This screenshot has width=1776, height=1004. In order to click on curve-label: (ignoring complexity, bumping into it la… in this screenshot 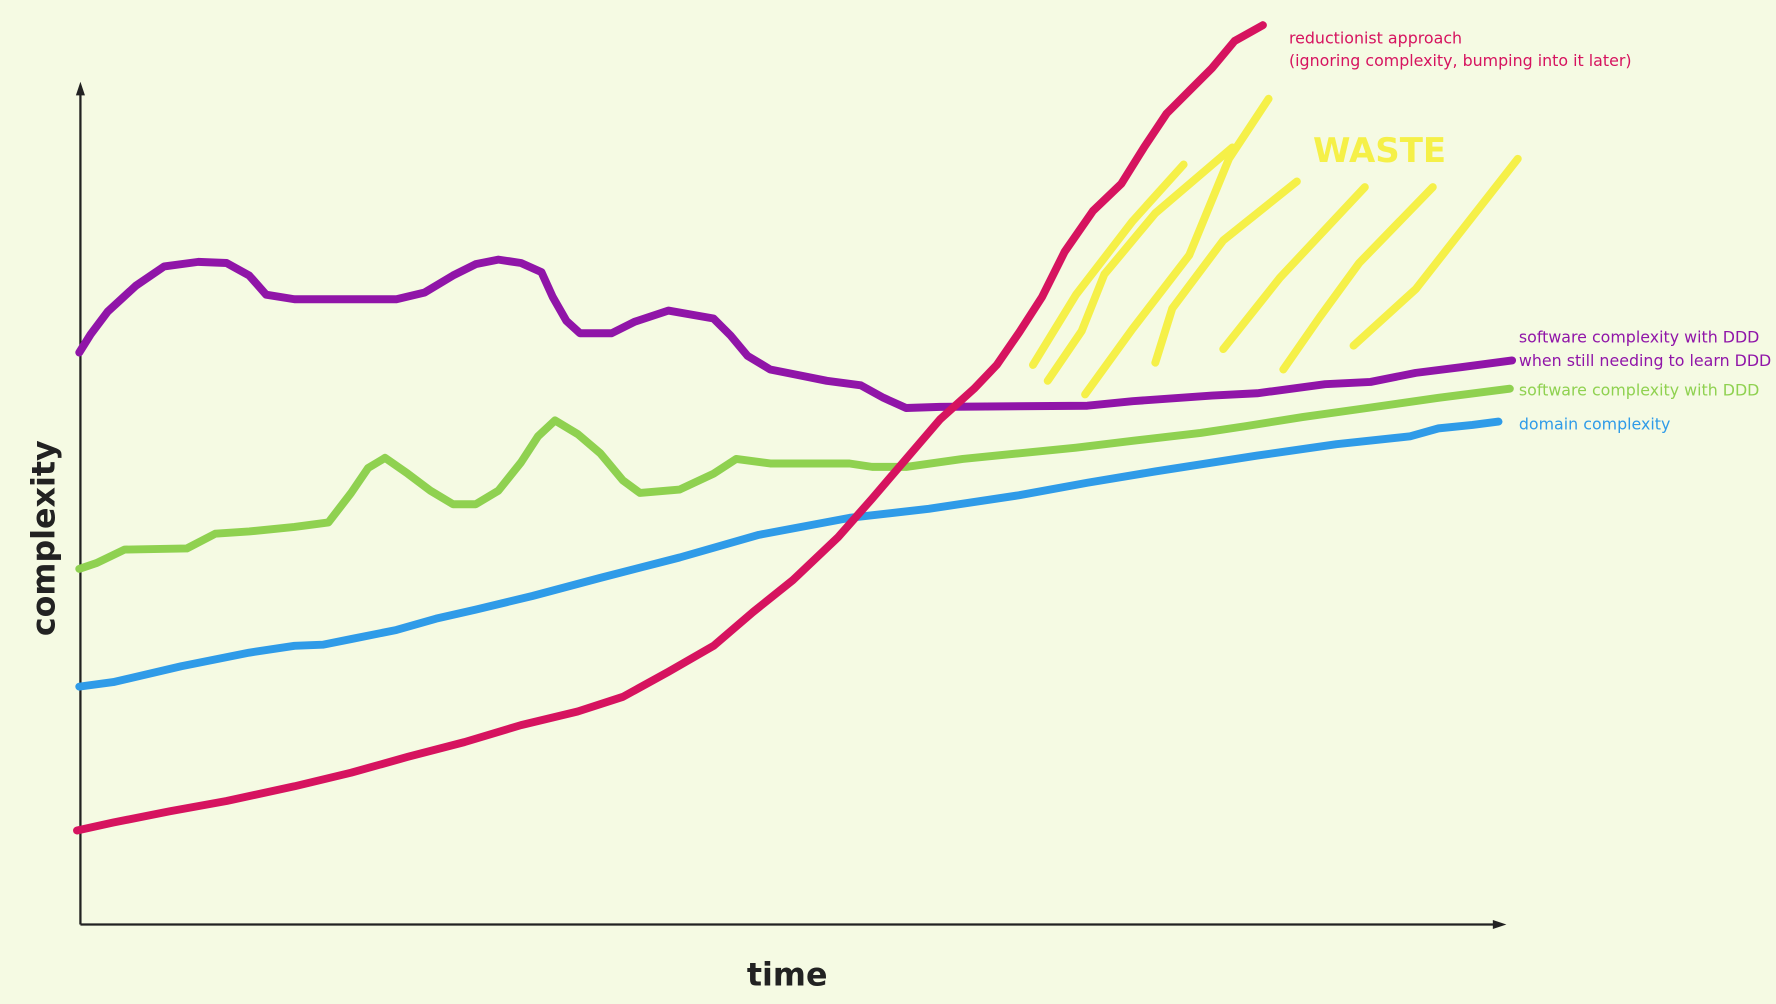, I will do `click(1460, 60)`.